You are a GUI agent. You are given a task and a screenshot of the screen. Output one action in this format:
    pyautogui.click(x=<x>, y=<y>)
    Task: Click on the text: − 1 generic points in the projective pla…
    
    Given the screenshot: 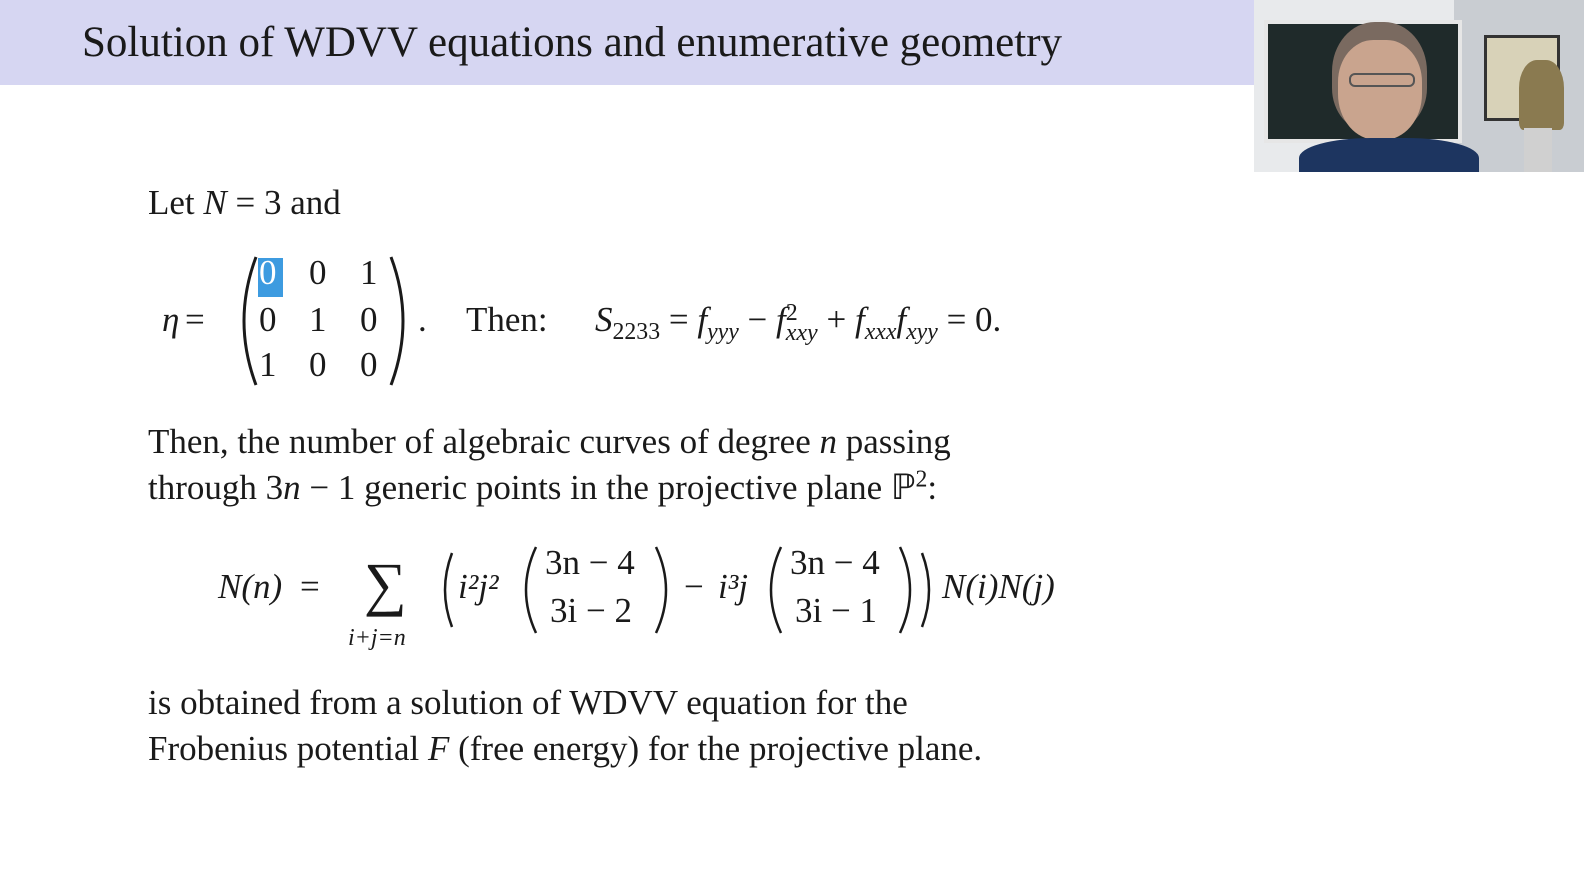 What is the action you would take?
    pyautogui.click(x=608, y=487)
    